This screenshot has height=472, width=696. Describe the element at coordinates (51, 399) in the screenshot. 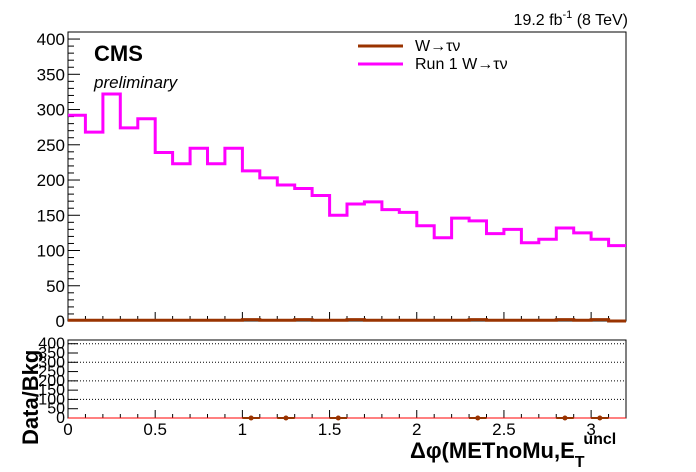

I see `ratio-y-tick-label: 100` at that location.